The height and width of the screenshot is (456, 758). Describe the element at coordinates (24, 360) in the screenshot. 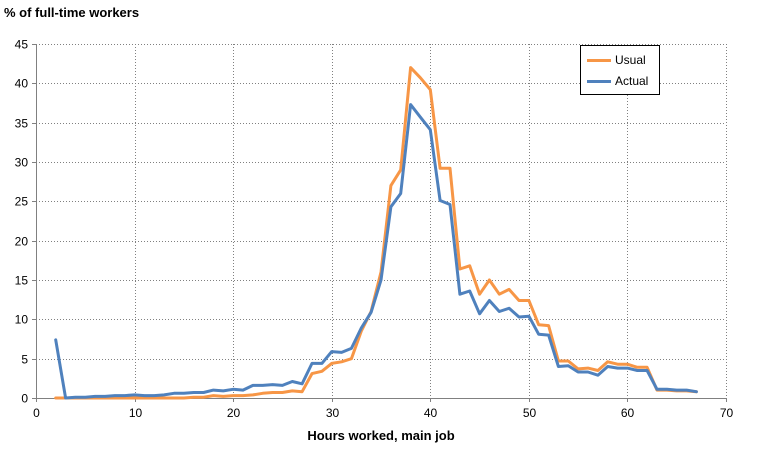

I see `y-tick-label: 5` at that location.